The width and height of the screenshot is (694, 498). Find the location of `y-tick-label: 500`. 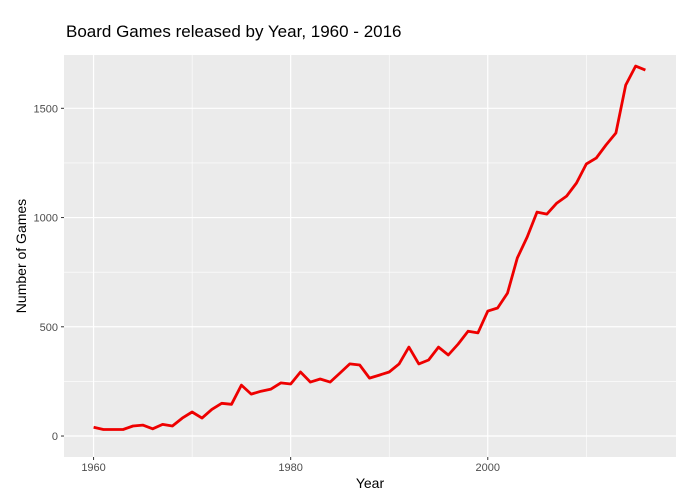

y-tick-label: 500 is located at coordinates (49, 328).